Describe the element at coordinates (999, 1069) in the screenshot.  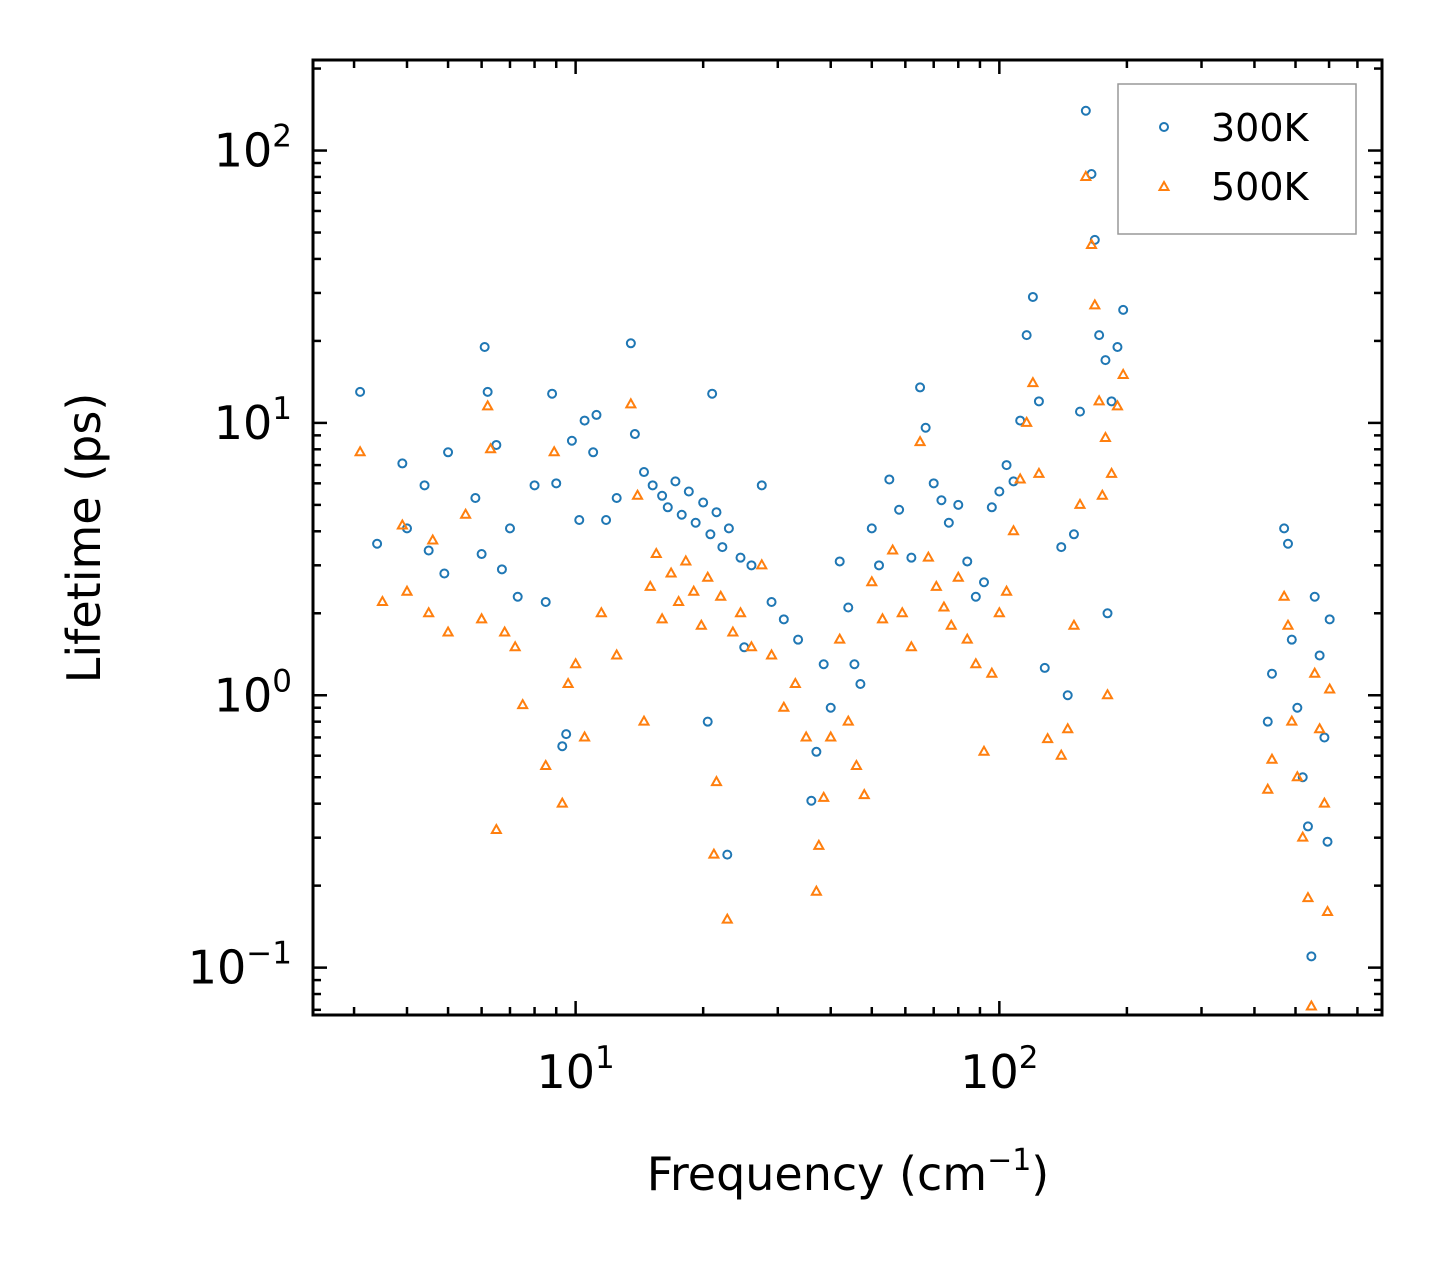
I see `x-tick-label: 102` at that location.